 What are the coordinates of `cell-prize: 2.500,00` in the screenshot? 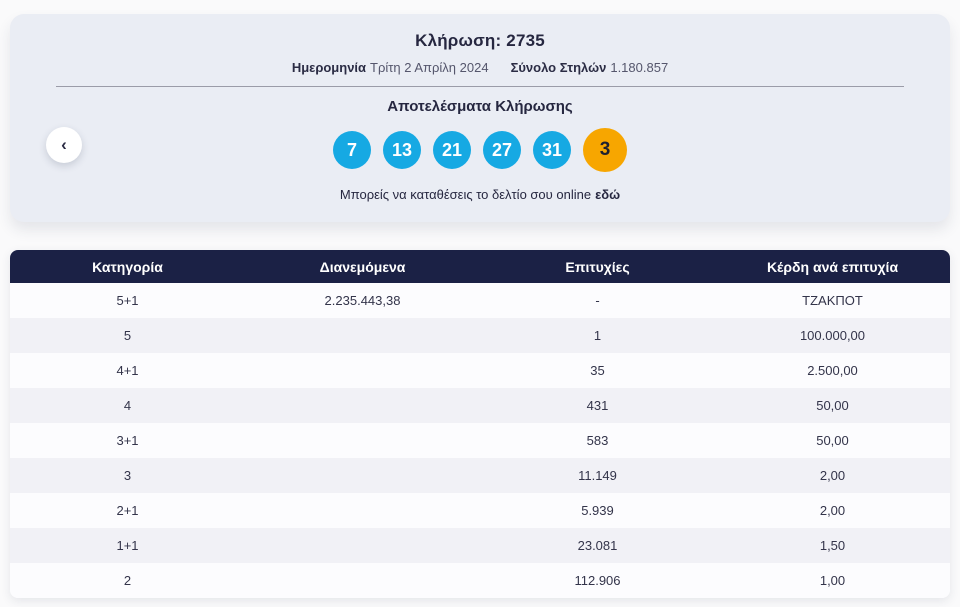 It's located at (832, 370).